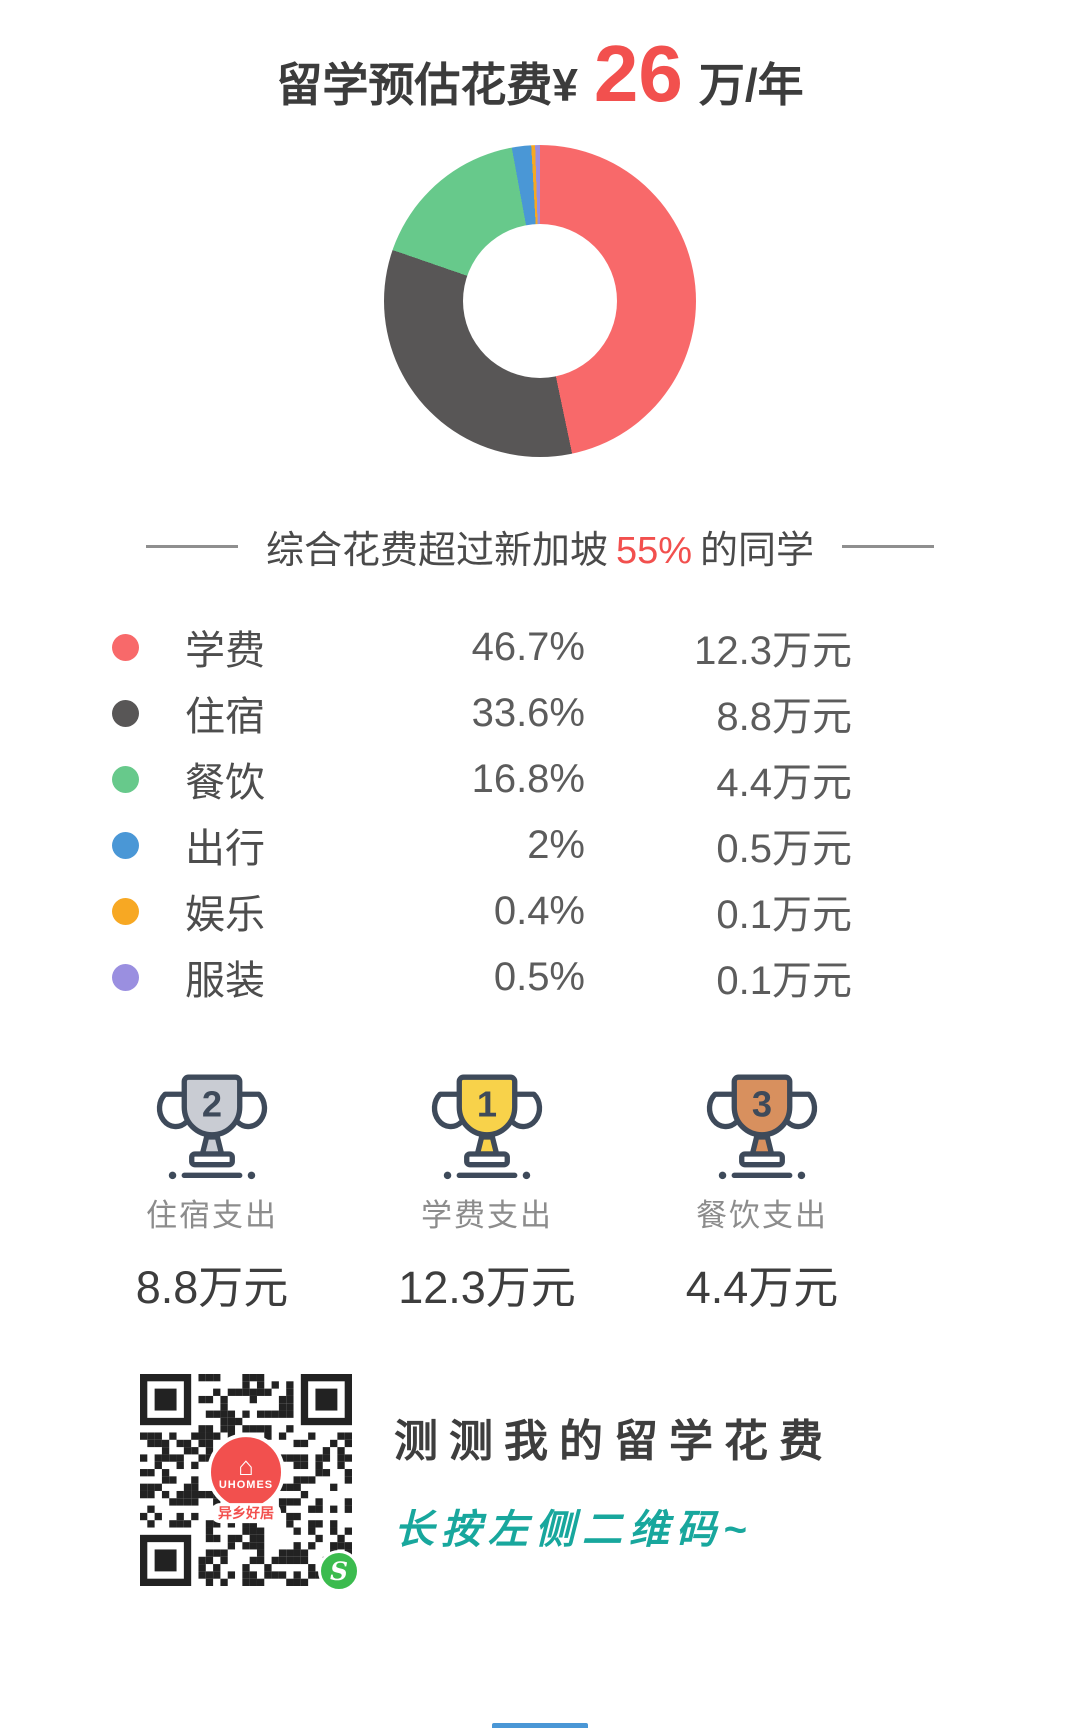 This screenshot has height=1728, width=1080. Describe the element at coordinates (556, 844) in the screenshot. I see `legend-percent: 2%` at that location.